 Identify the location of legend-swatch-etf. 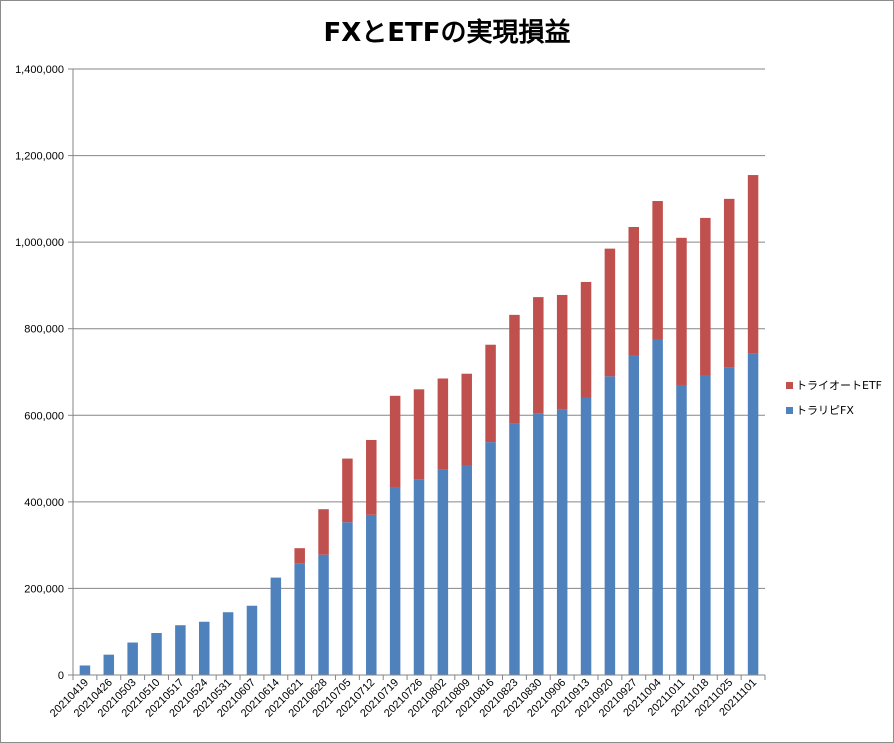
(789, 385).